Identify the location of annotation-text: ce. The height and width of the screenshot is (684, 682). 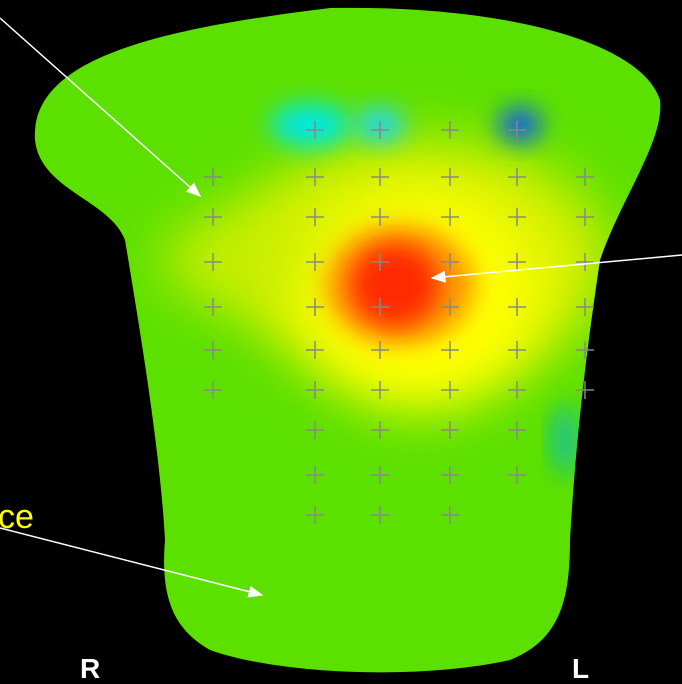
(17, 517).